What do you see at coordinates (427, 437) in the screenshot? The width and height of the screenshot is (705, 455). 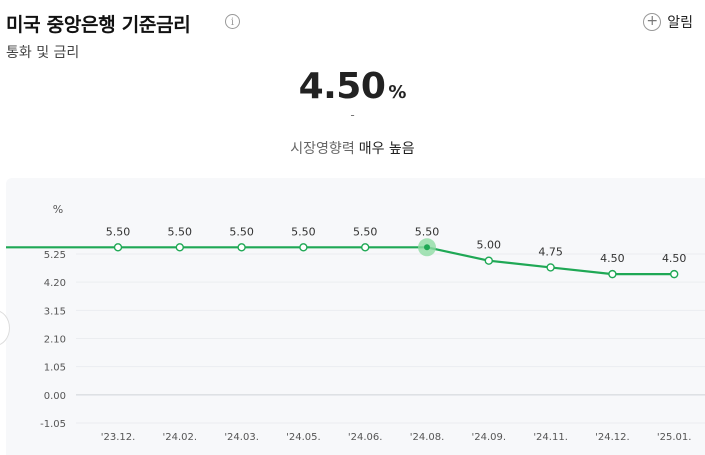 I see `x-tick-label: '24.08.` at bounding box center [427, 437].